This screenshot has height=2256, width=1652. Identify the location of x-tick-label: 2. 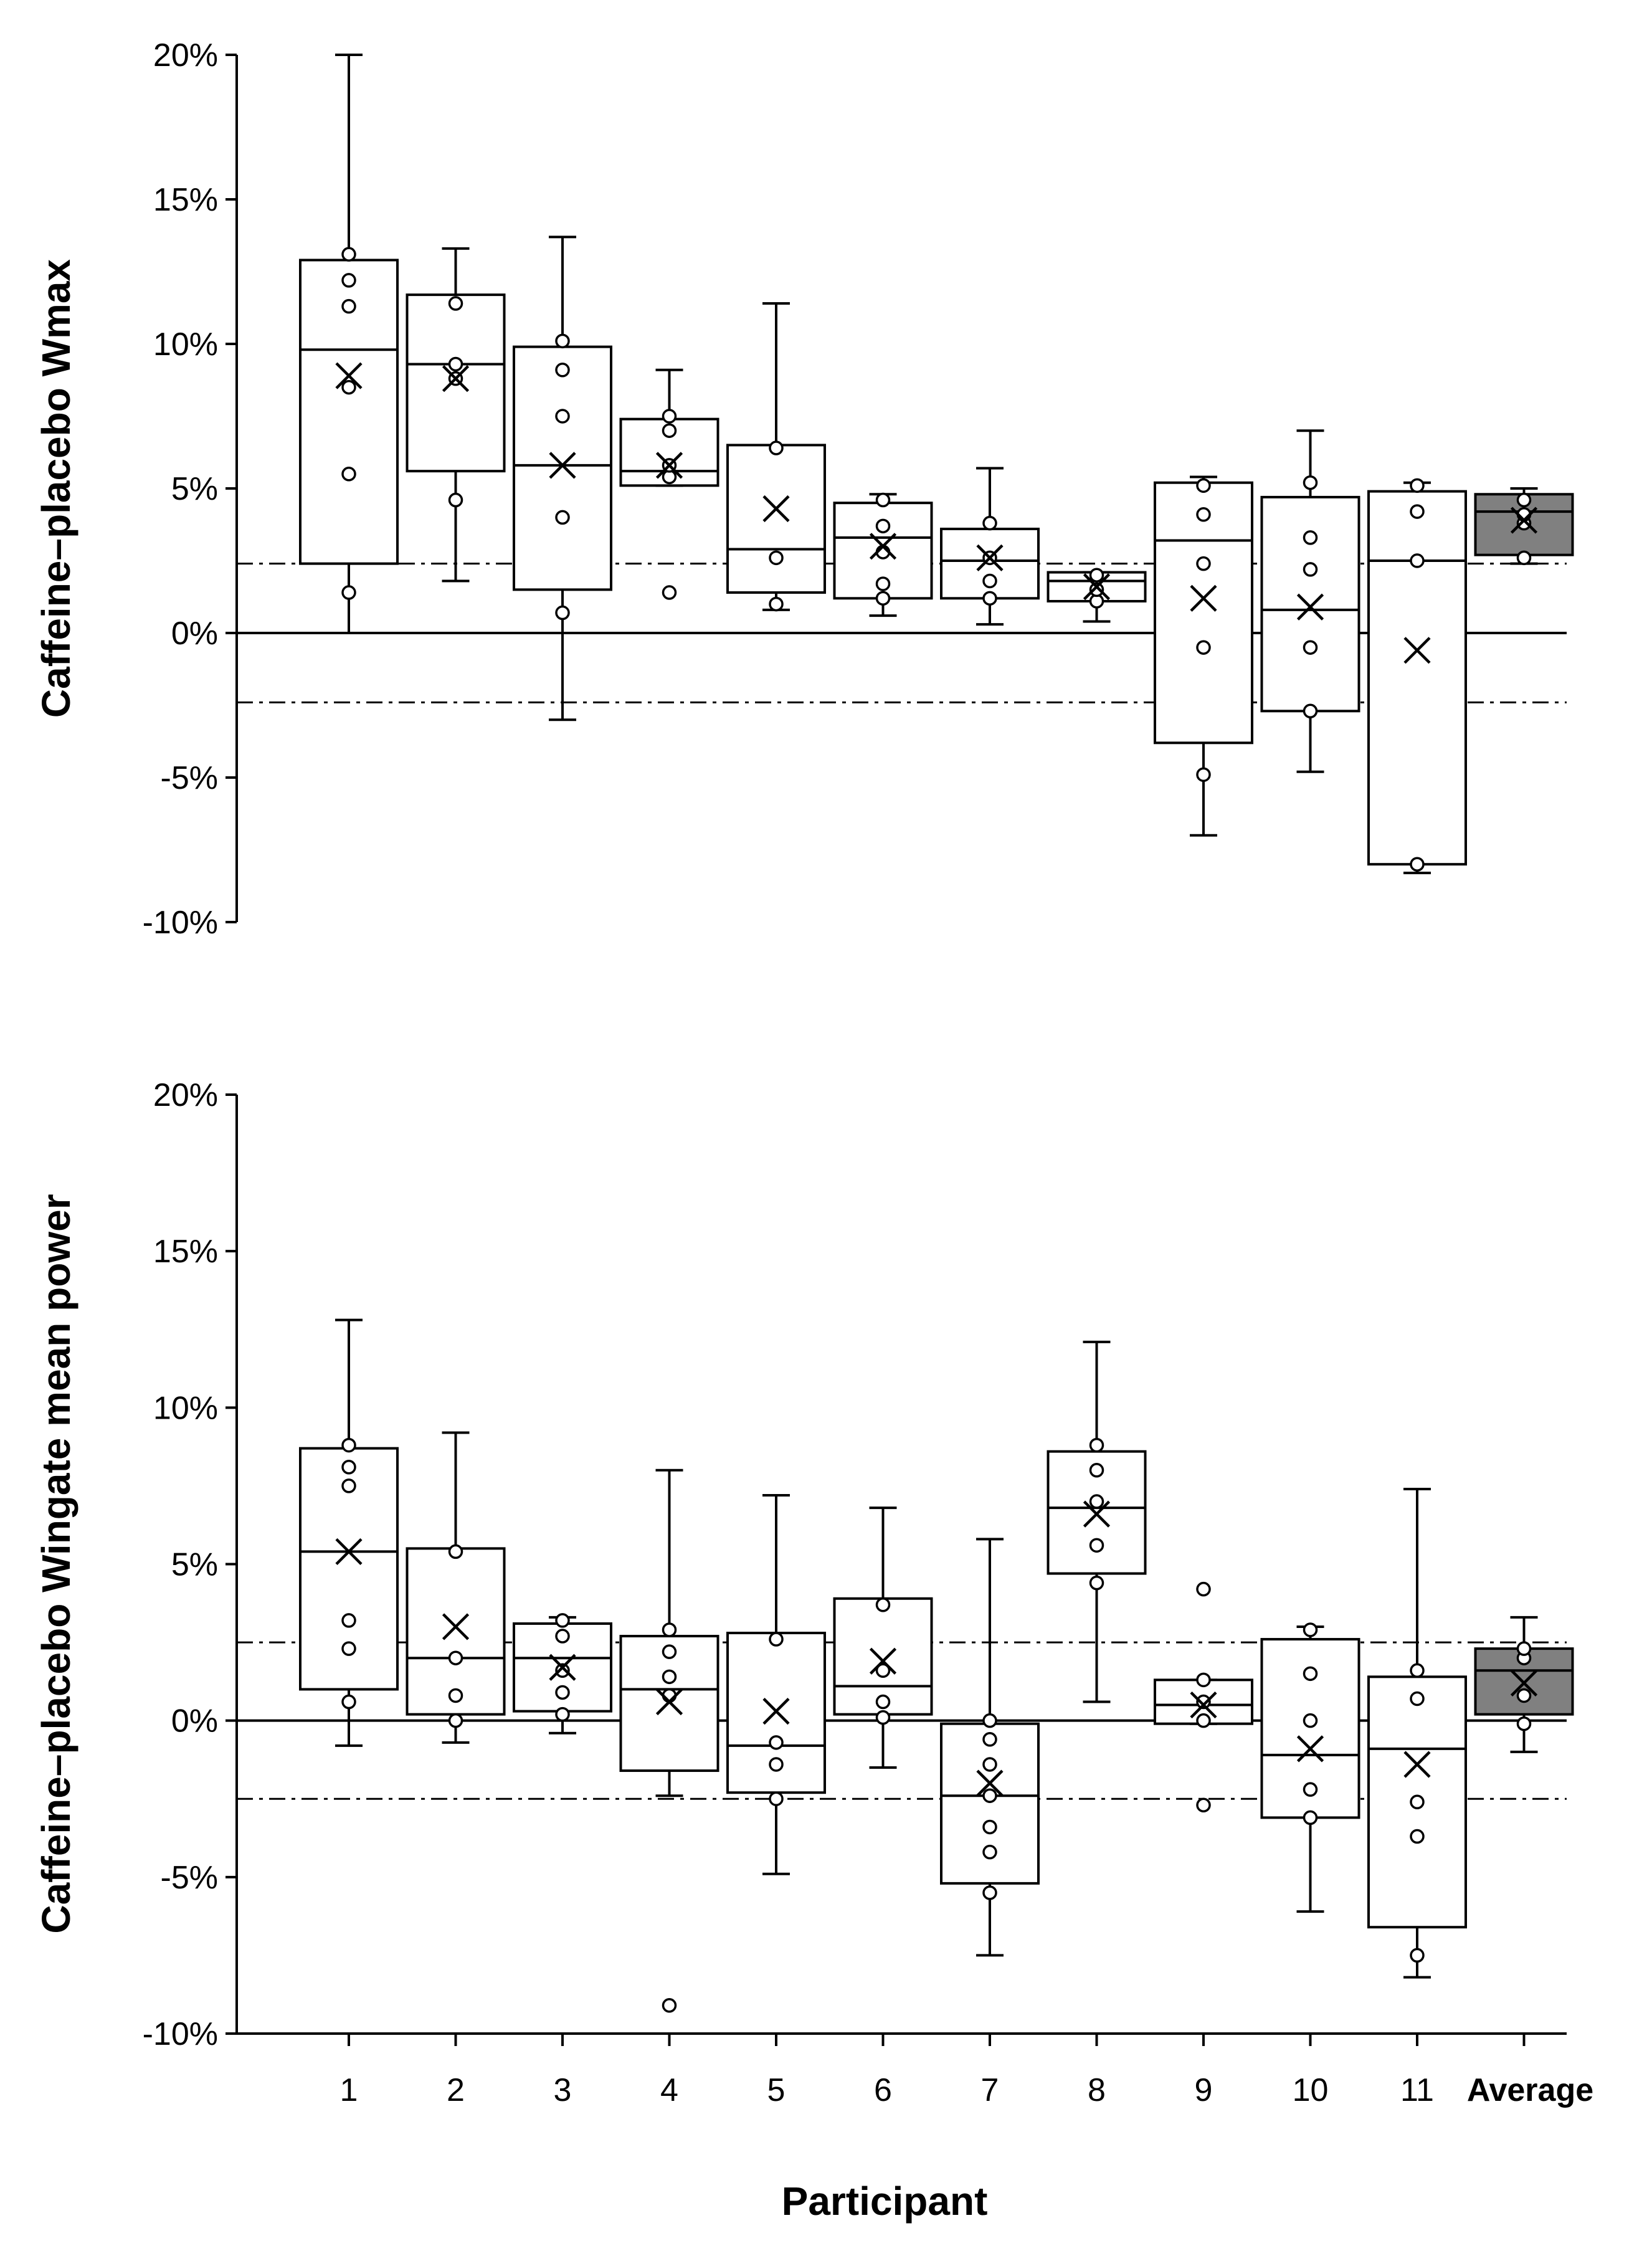
(456, 2090).